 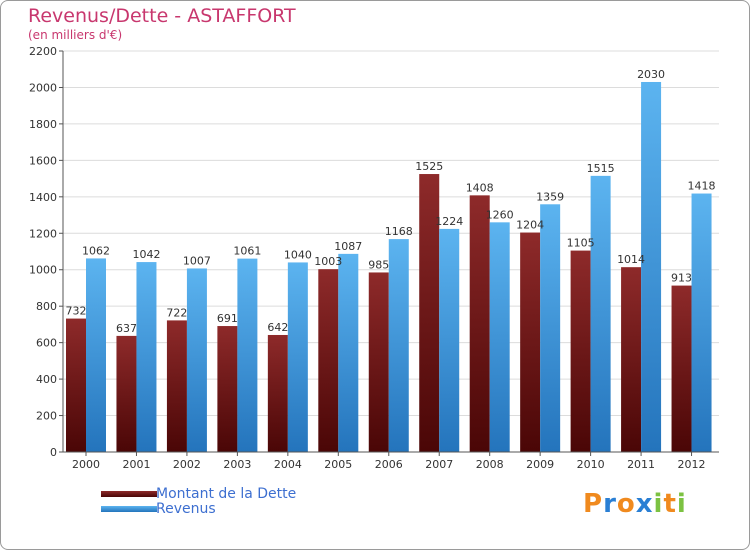 I want to click on data-label: 1042, so click(x=146, y=254).